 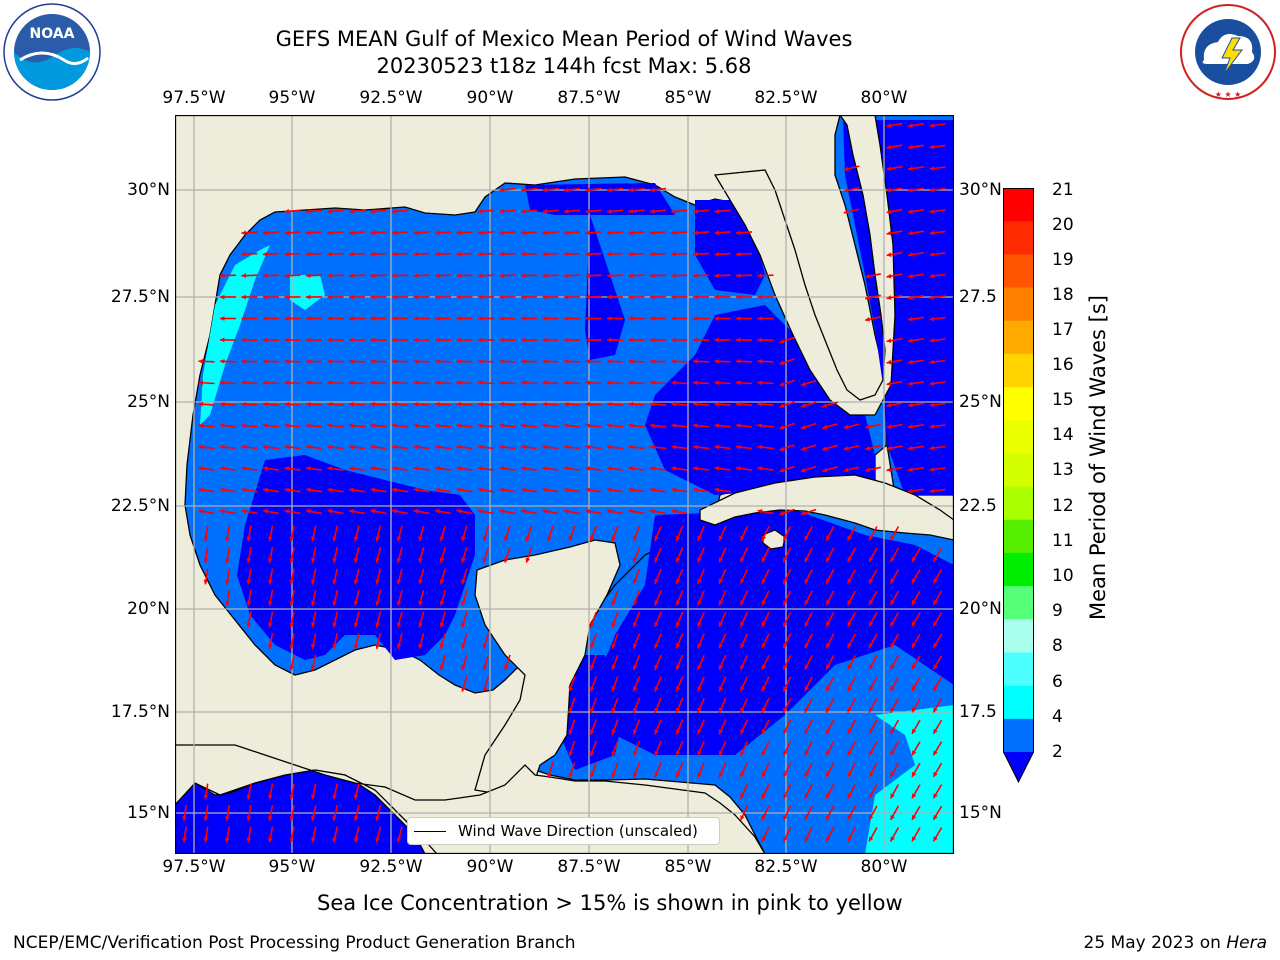 I want to click on yucatan-land, so click(x=547, y=667).